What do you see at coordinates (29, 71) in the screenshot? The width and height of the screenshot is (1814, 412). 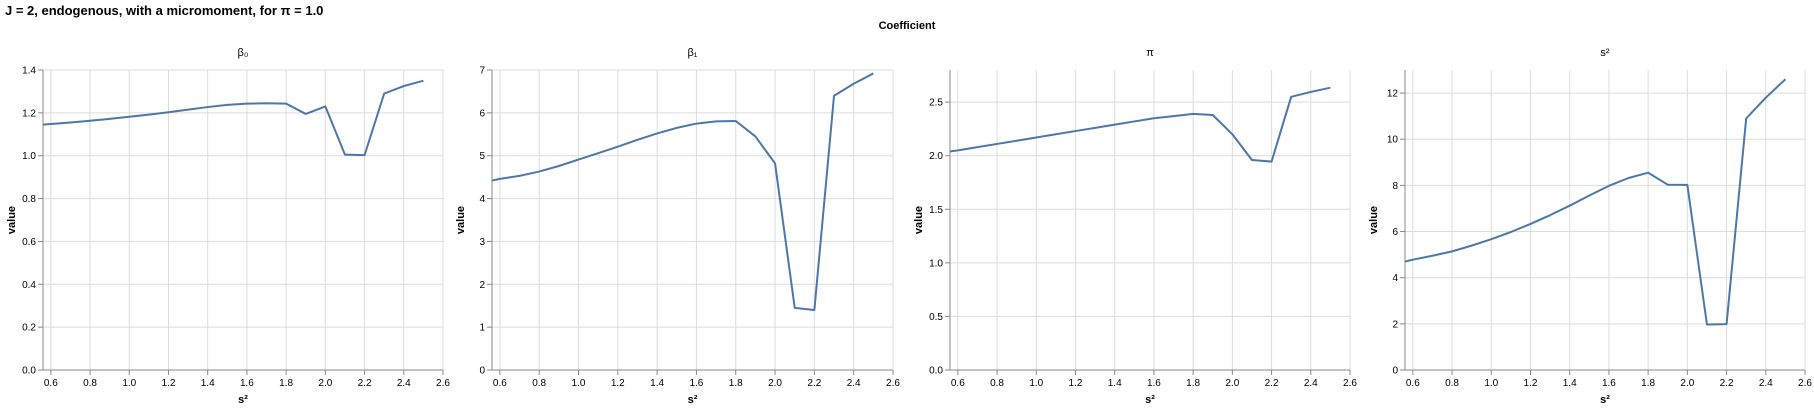 I see `y-tick-label: 1.4` at bounding box center [29, 71].